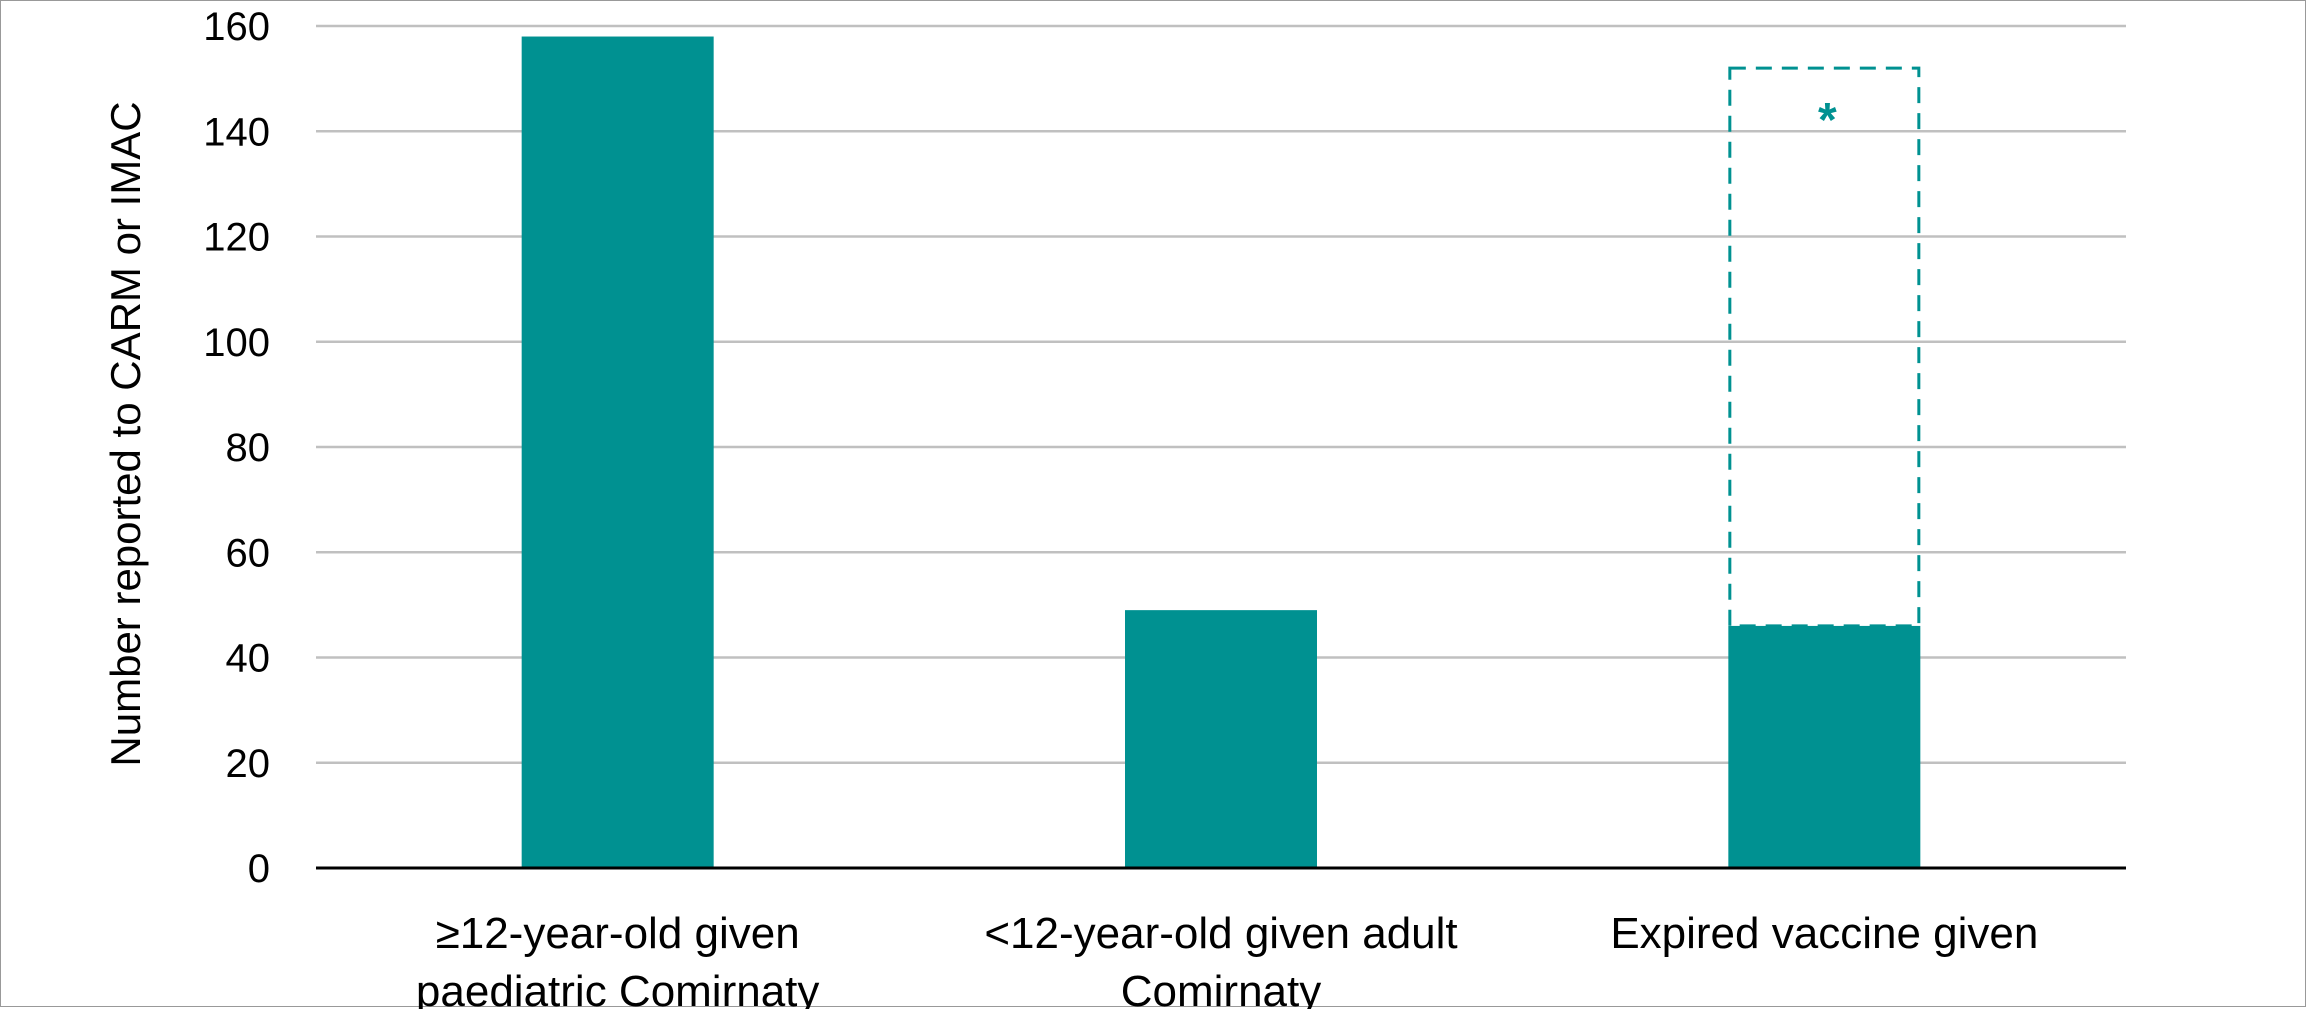 This screenshot has height=1009, width=2308. Describe the element at coordinates (236, 343) in the screenshot. I see `y-tick-label: 100` at that location.